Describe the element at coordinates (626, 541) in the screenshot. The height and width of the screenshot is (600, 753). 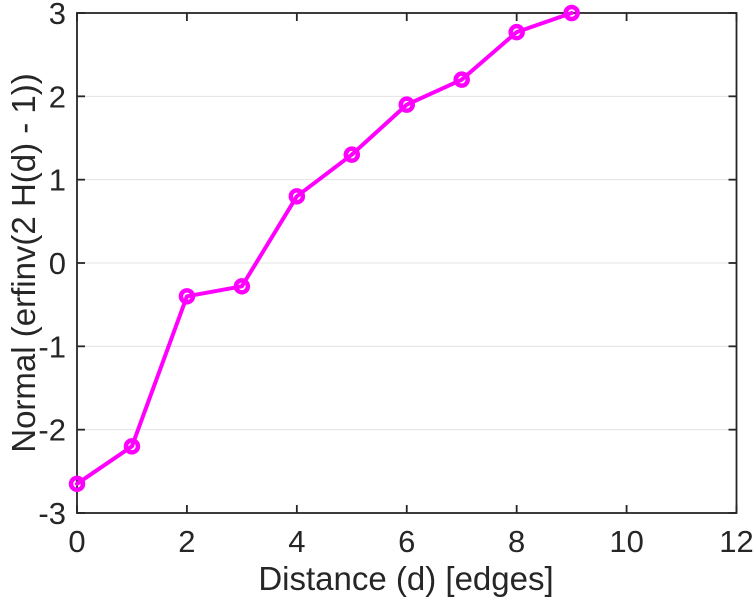
I see `x-tick-label: 10` at that location.